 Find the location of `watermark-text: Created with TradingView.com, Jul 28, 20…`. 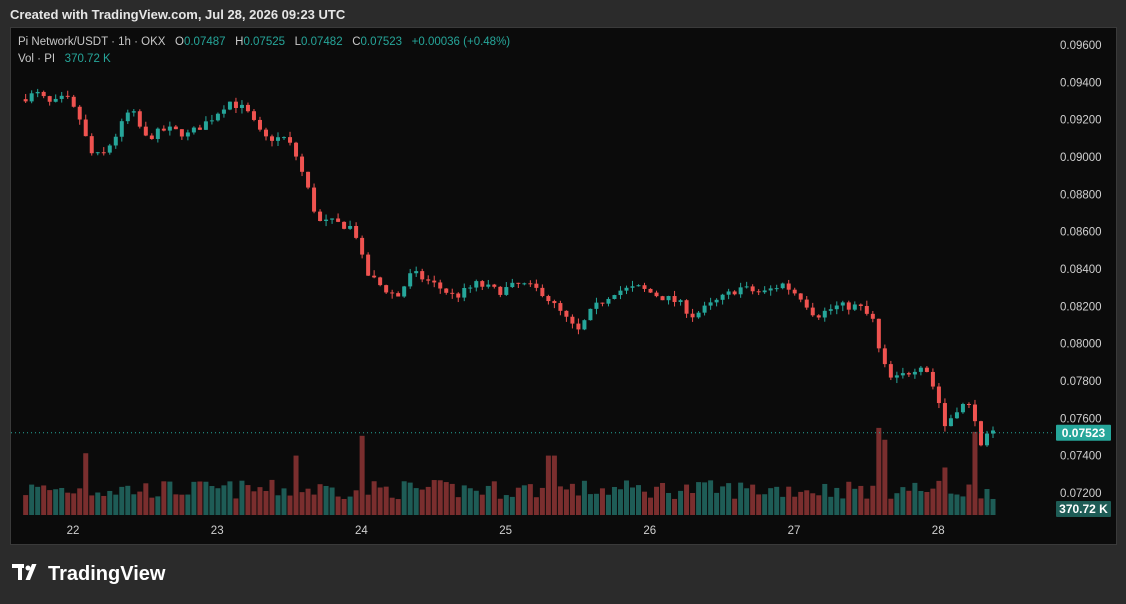

watermark-text: Created with TradingView.com, Jul 28, 20… is located at coordinates (178, 14).